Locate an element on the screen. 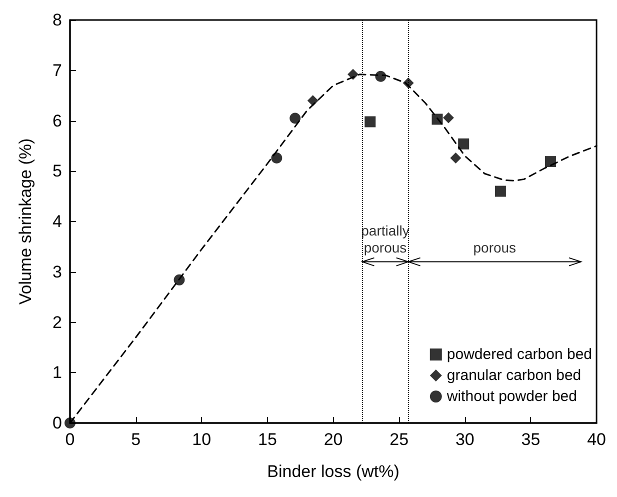 The image size is (617, 497). x-tick-label: 15 is located at coordinates (267, 439).